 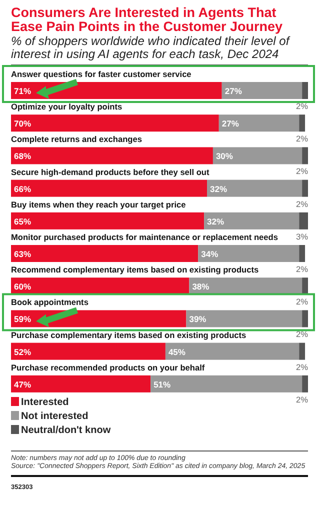 What do you see at coordinates (23, 156) in the screenshot?
I see `data-label: 68%` at bounding box center [23, 156].